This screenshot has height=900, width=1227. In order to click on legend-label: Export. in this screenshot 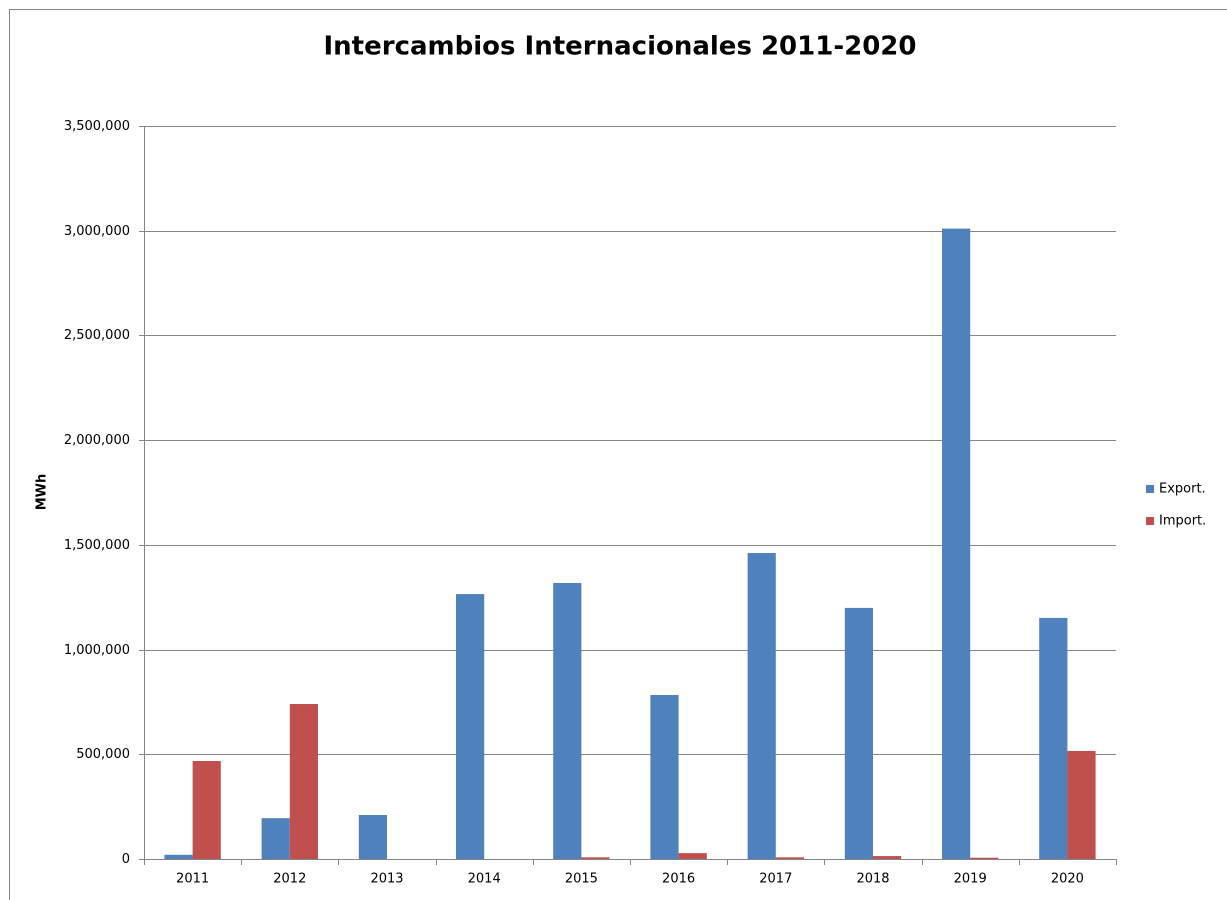, I will do `click(1182, 489)`.